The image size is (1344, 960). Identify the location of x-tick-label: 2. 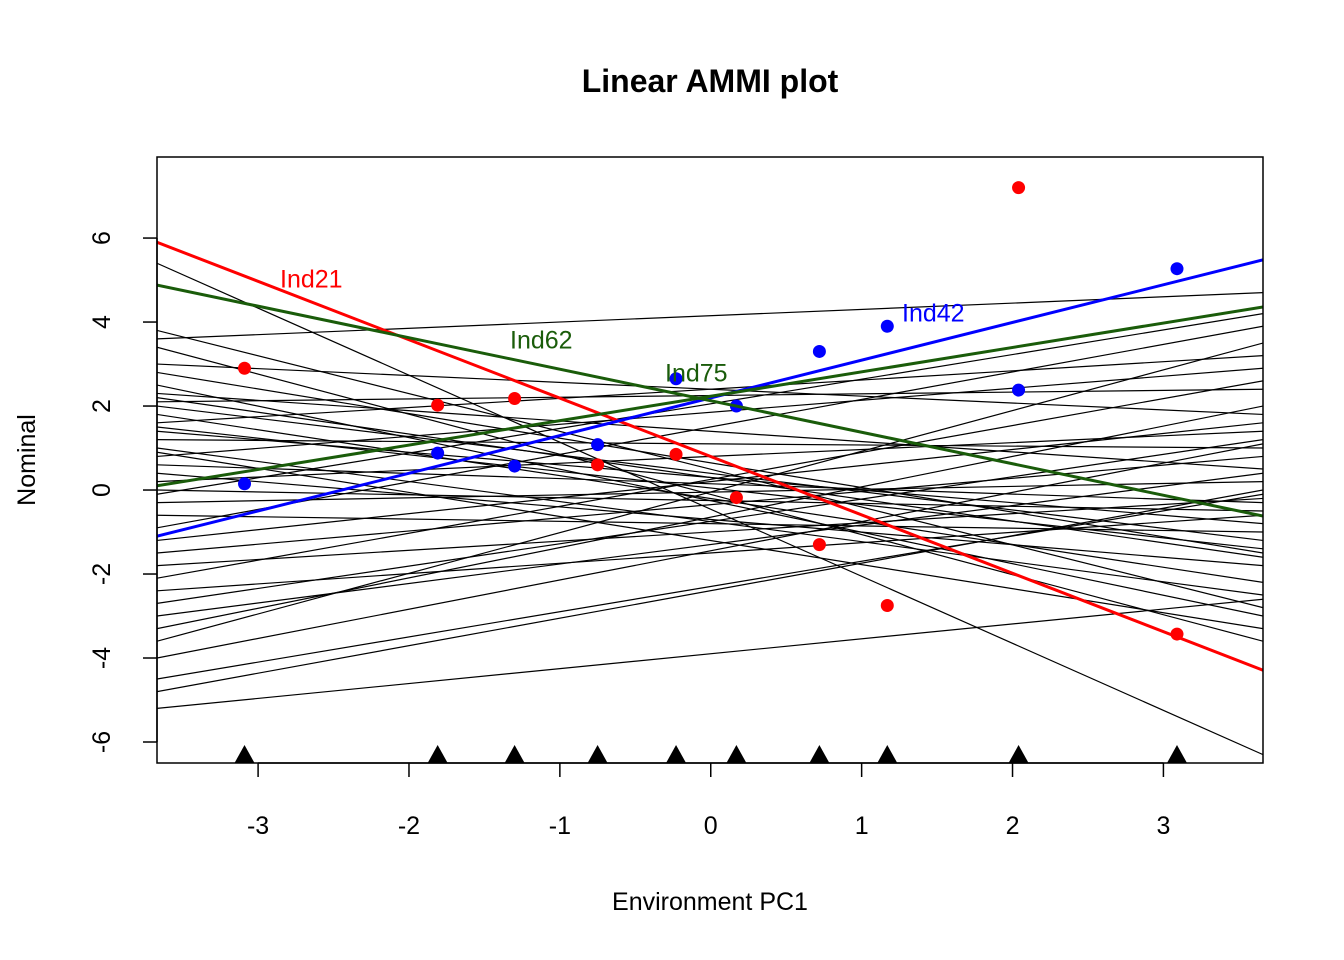
(1013, 826).